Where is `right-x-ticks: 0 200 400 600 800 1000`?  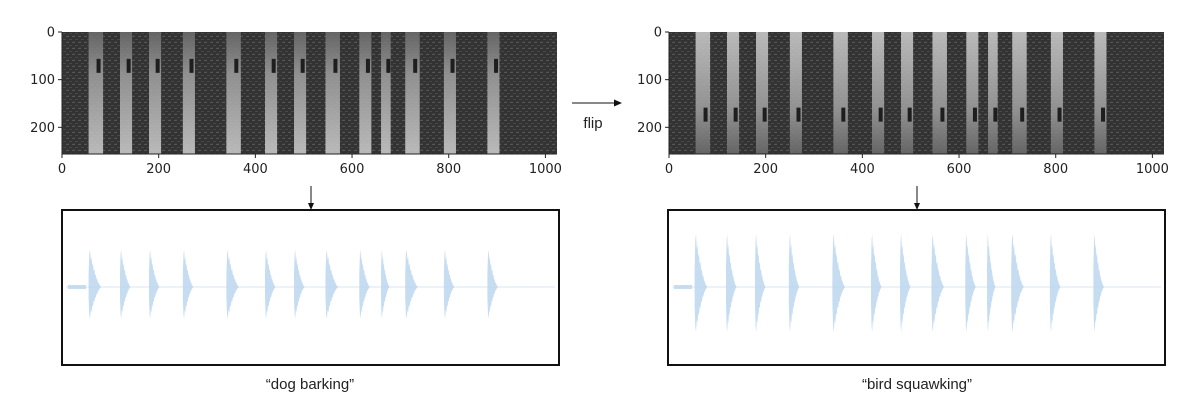
right-x-ticks: 0 200 400 600 800 1000 is located at coordinates (917, 165).